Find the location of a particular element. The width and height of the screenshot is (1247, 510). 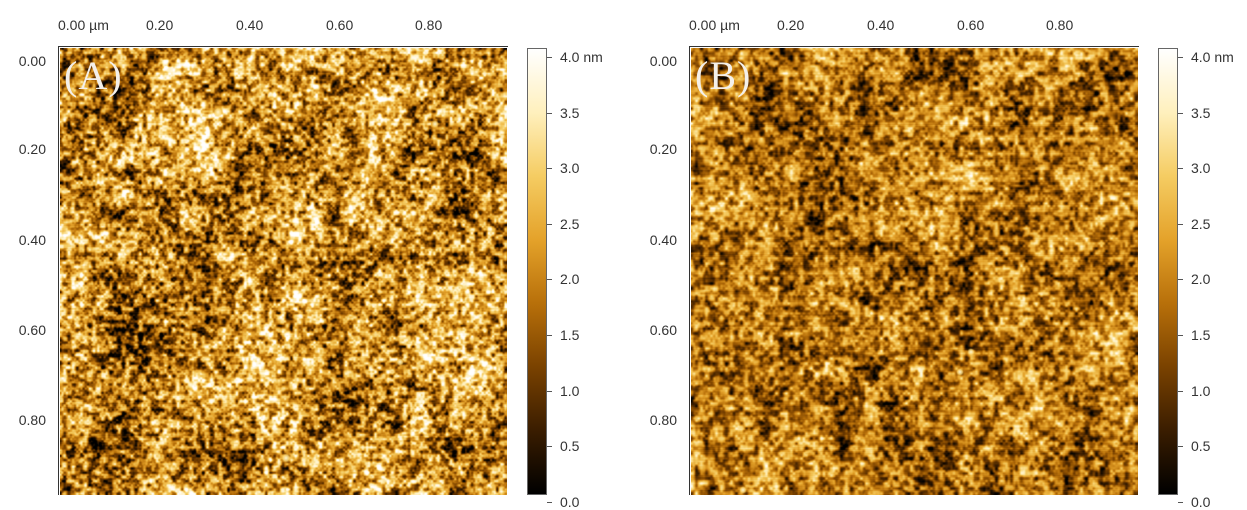

panel-label: (A) is located at coordinates (93, 75).